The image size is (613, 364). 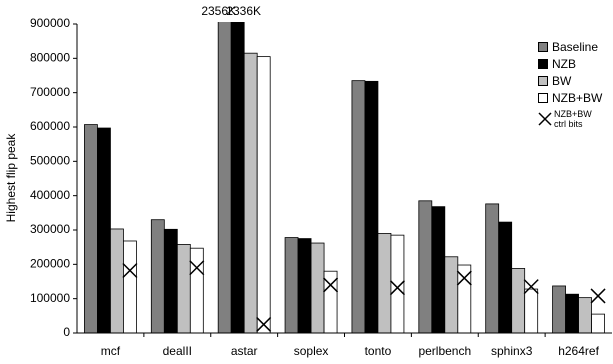 What do you see at coordinates (378, 351) in the screenshot?
I see `x-tick-label: tonto` at bounding box center [378, 351].